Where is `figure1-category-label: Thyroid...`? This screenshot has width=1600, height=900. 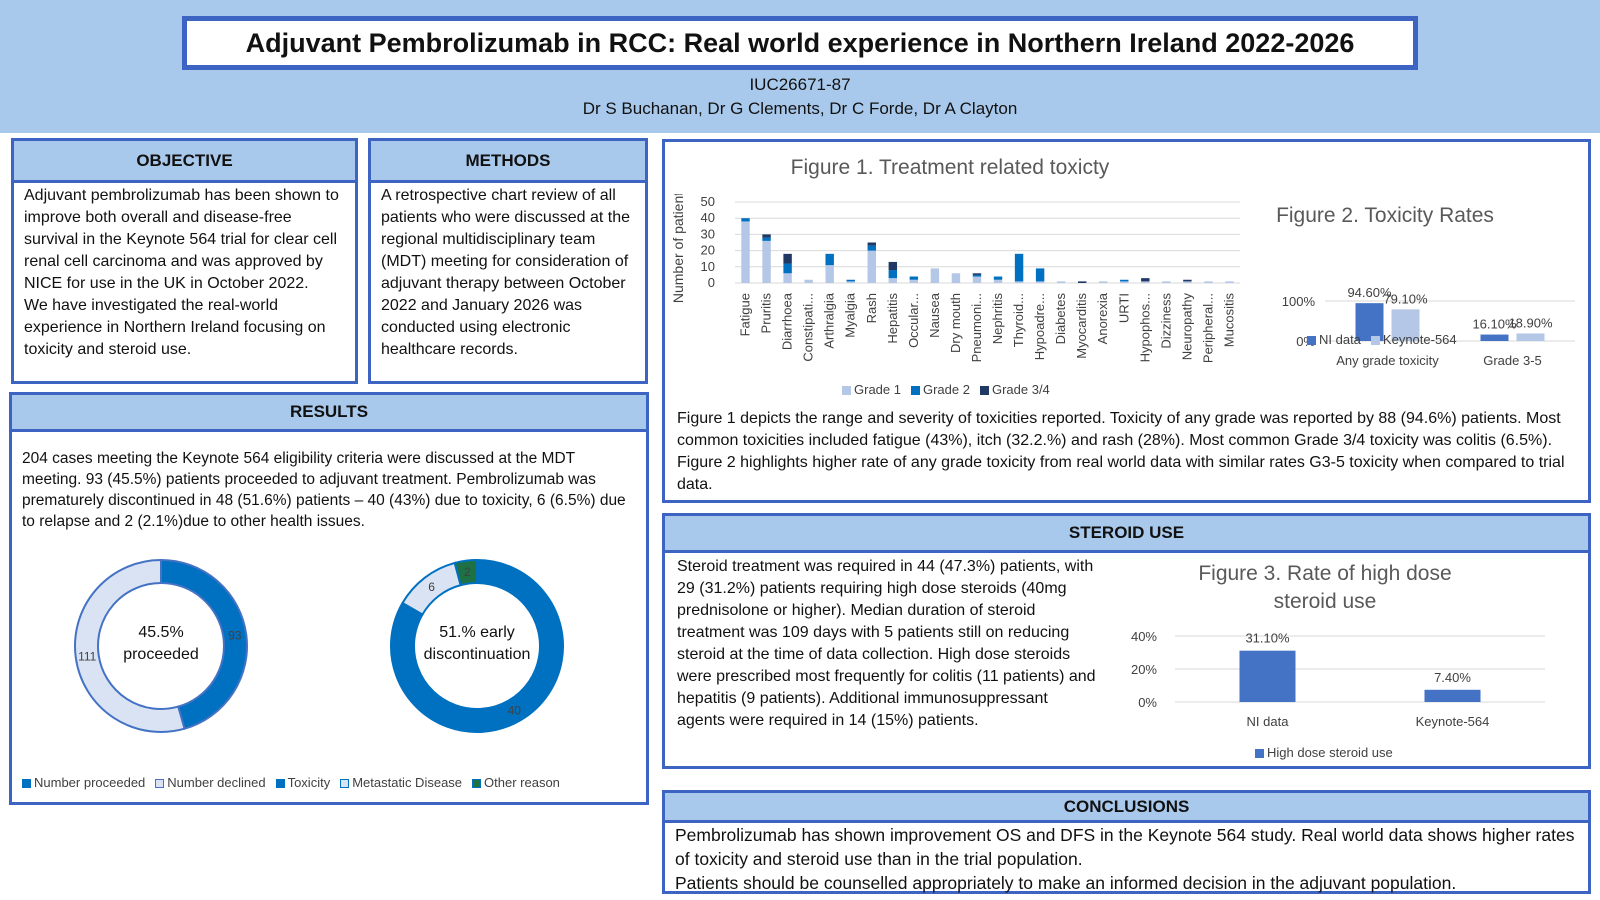 figure1-category-label: Thyroid... is located at coordinates (1018, 320).